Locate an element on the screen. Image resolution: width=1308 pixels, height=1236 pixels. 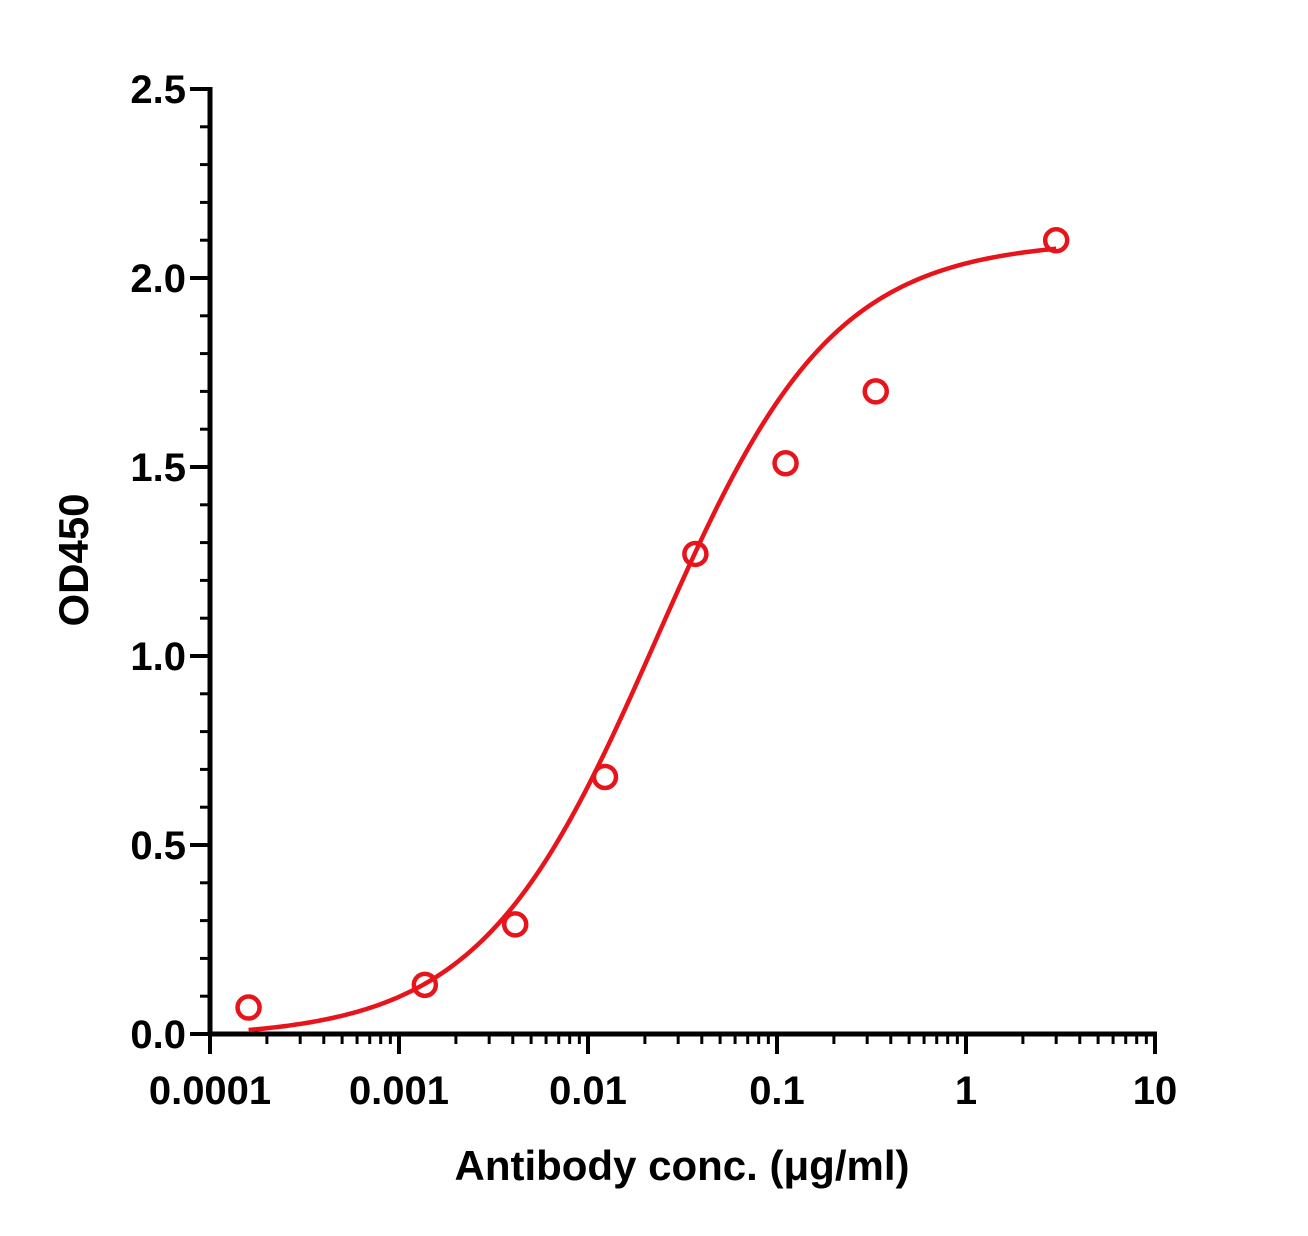
x-axis-title: Antibody conc. (μg/ml) is located at coordinates (681, 1165).